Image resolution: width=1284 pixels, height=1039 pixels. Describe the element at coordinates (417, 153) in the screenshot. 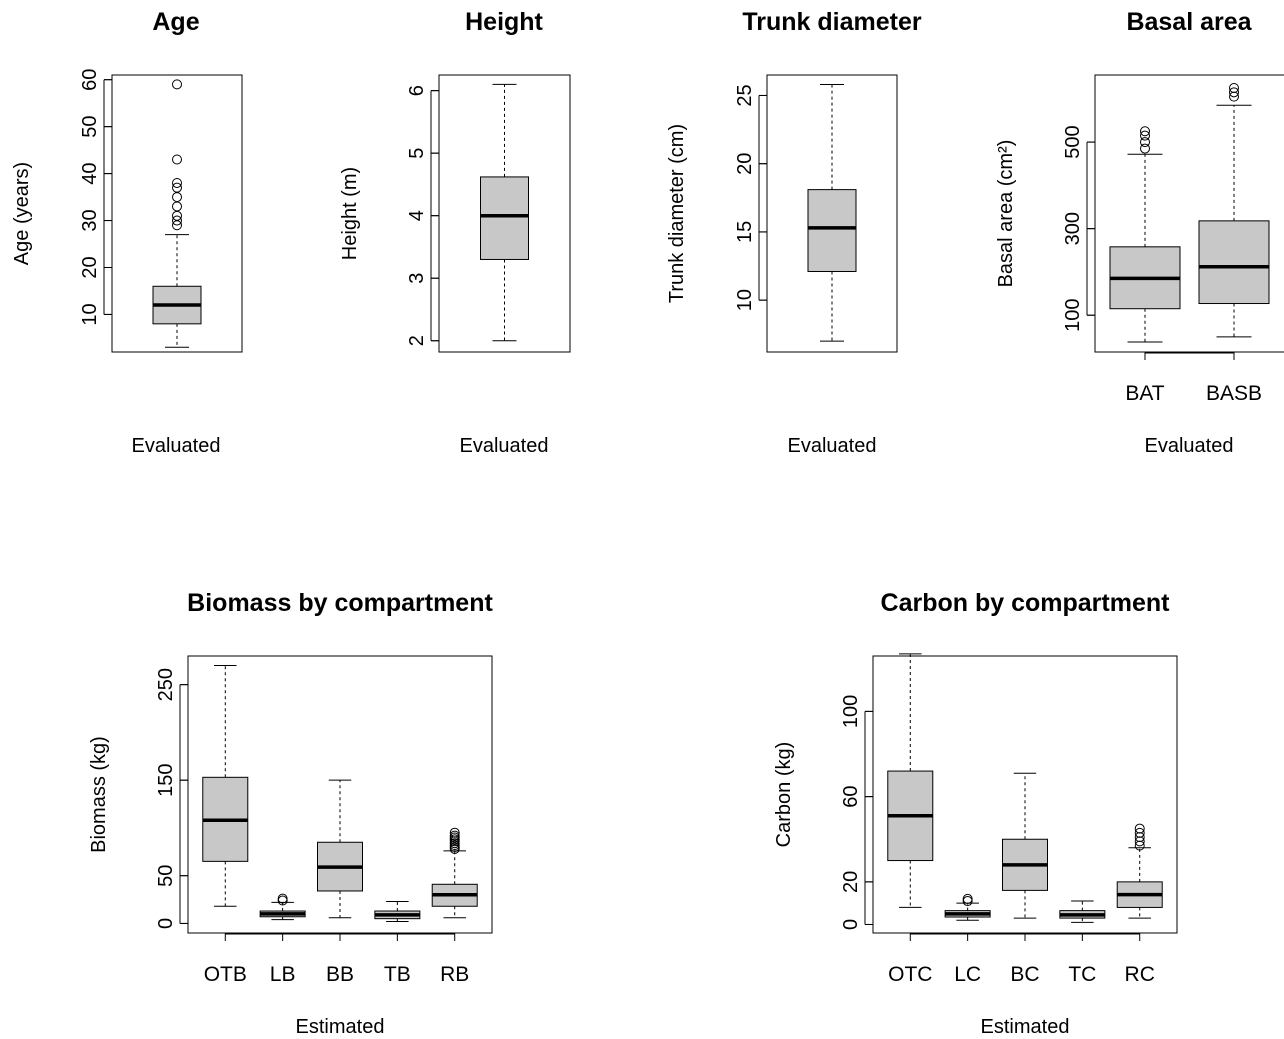

I see `y-tick-label: 5` at that location.